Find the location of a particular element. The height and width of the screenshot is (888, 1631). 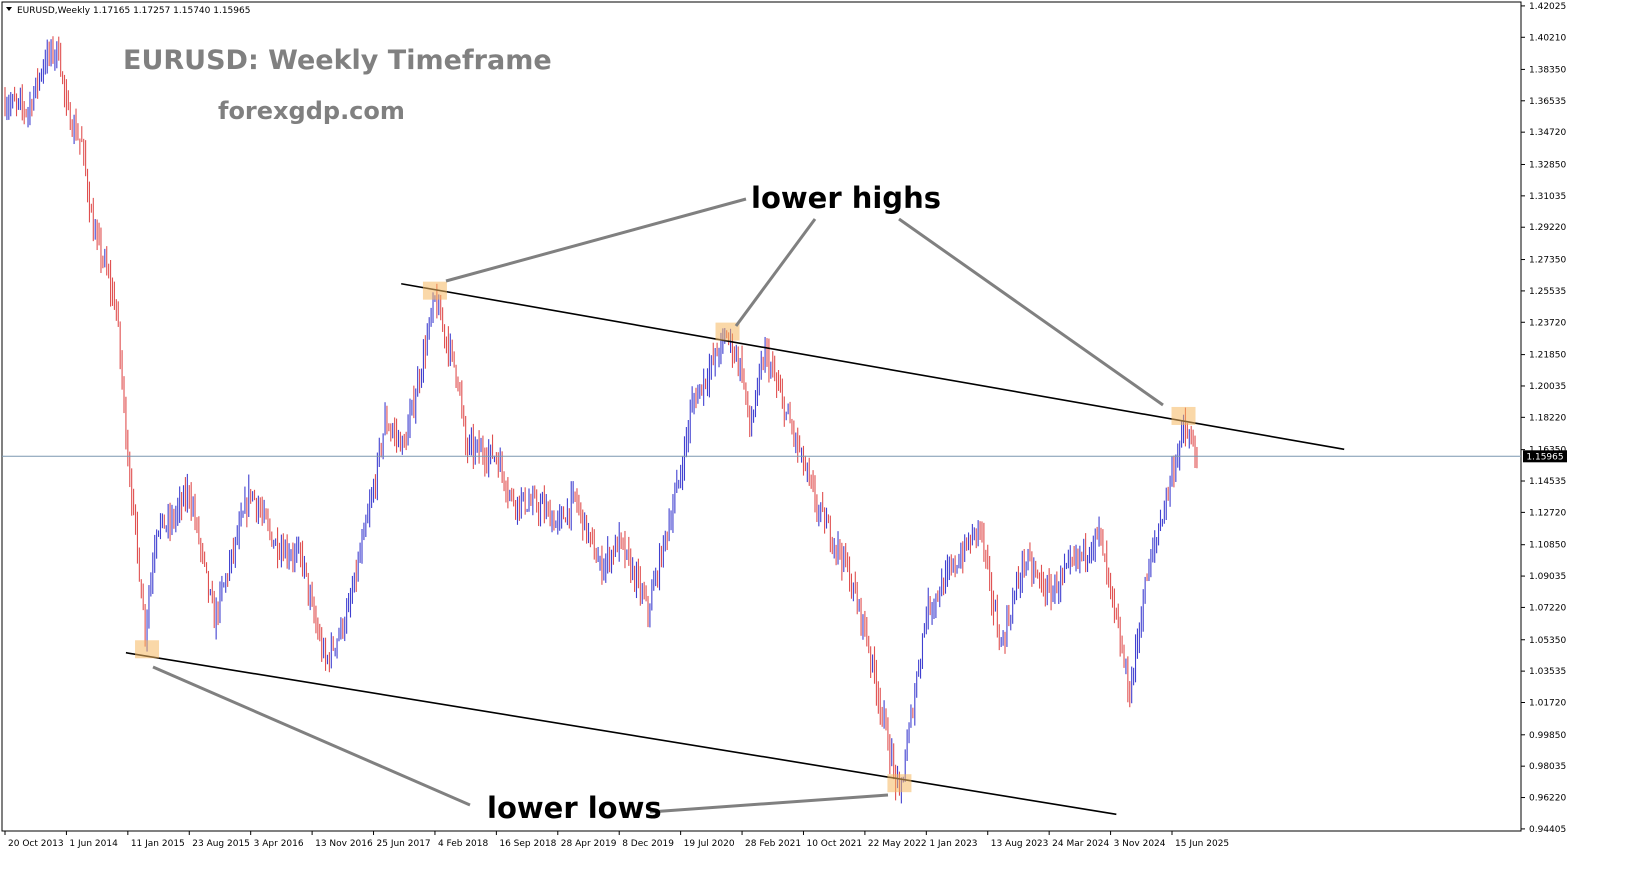

marker-high-2018 is located at coordinates (434, 290).